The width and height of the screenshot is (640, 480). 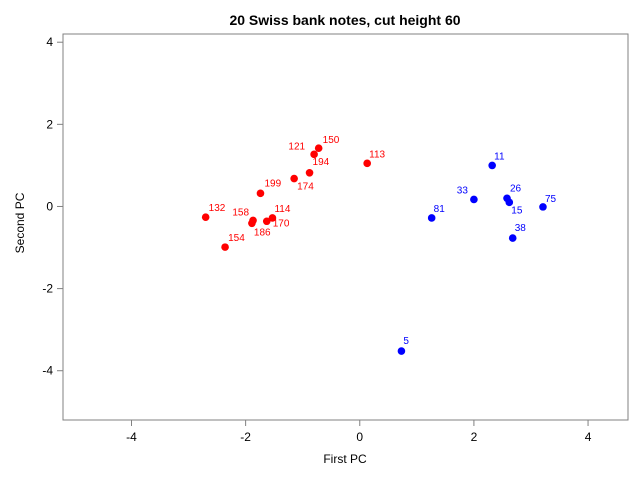 I want to click on data-point-label: 5, so click(x=406, y=341).